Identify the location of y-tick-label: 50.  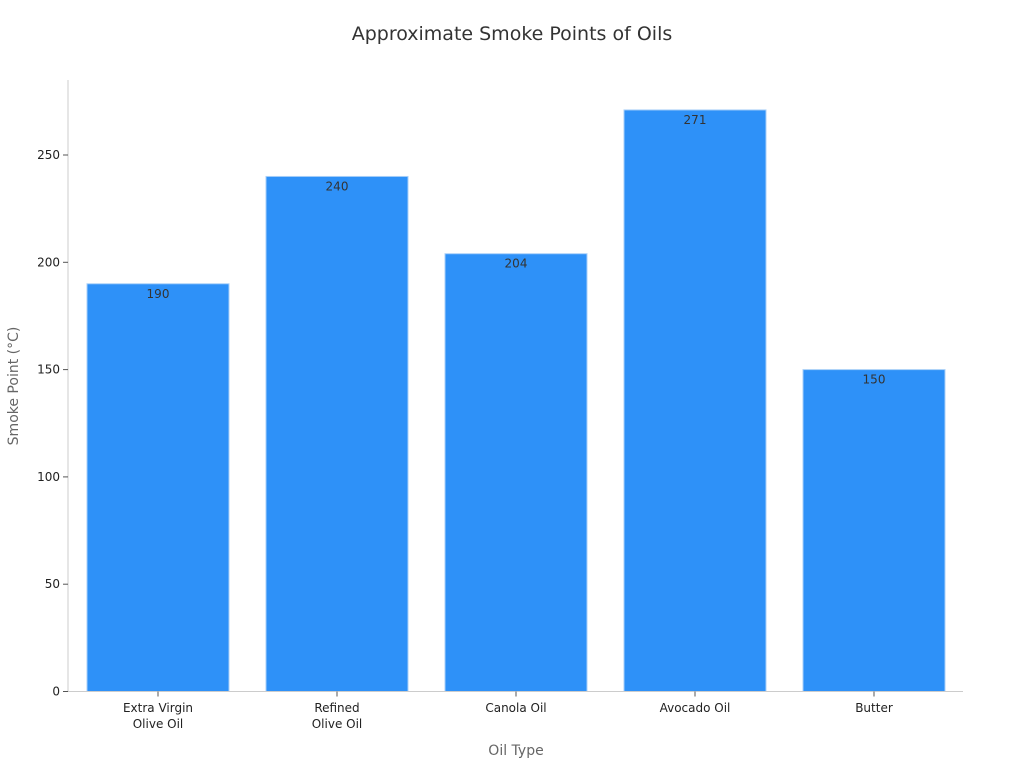
(52, 584).